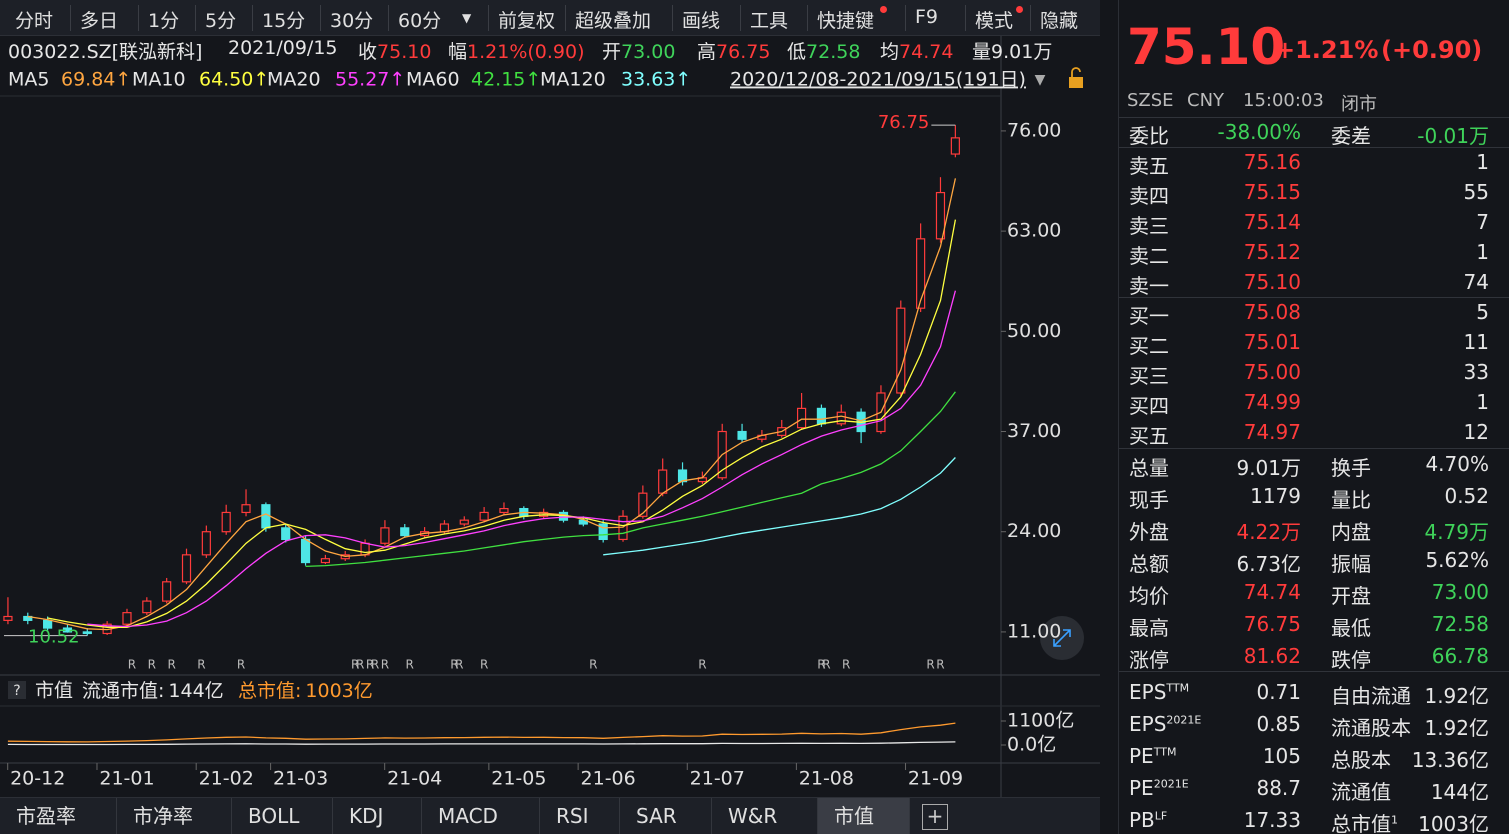  Describe the element at coordinates (1460, 624) in the screenshot. I see `stat-value: 72.58` at that location.